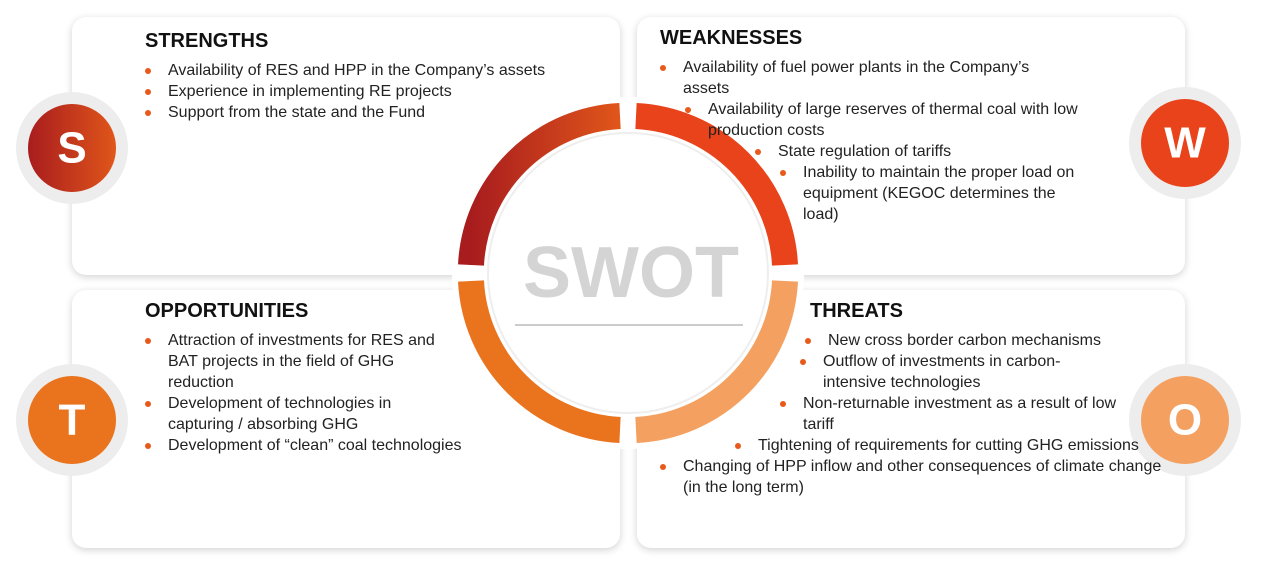  I want to click on title: WEAKNESSES, so click(731, 38).